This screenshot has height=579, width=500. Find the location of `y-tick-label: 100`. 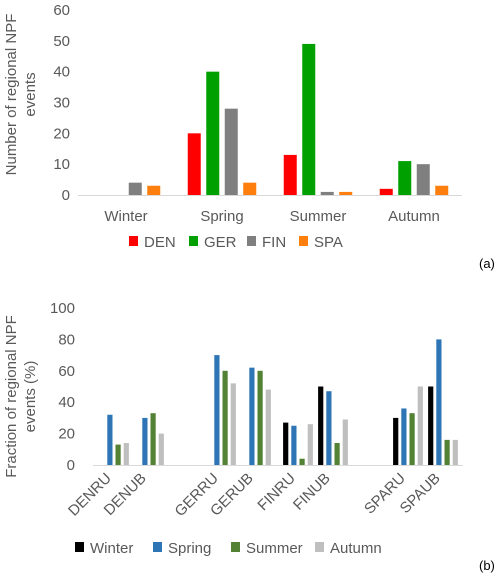

y-tick-label: 100 is located at coordinates (62, 308).